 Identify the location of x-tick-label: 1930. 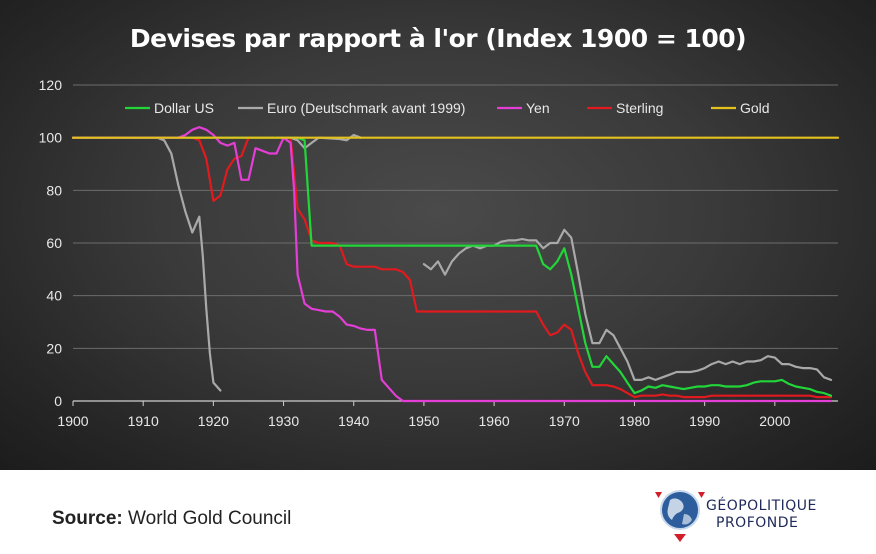
(283, 421).